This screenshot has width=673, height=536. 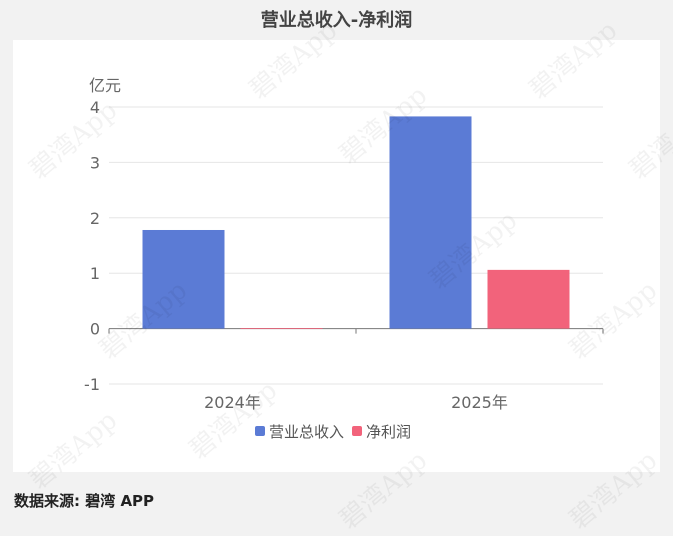 What do you see at coordinates (95, 329) in the screenshot?
I see `y-tick-label: 0` at bounding box center [95, 329].